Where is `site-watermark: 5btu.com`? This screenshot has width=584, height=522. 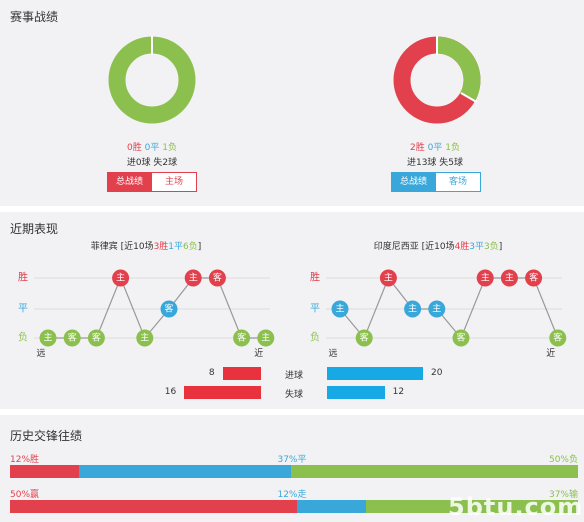 site-watermark: 5btu.com is located at coordinates (516, 507).